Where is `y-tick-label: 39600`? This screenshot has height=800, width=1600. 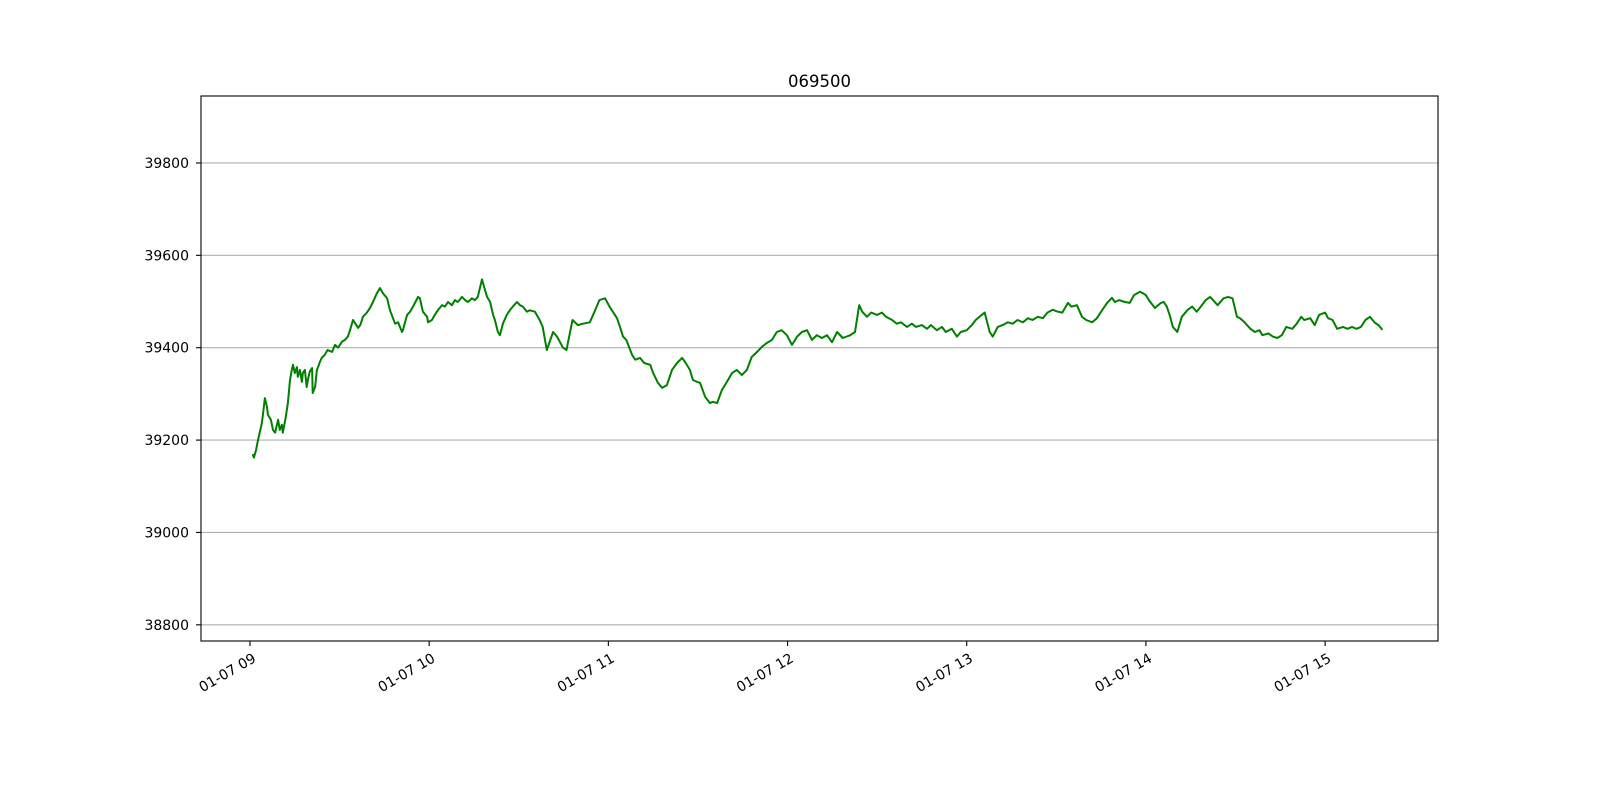 y-tick-label: 39600 is located at coordinates (166, 256).